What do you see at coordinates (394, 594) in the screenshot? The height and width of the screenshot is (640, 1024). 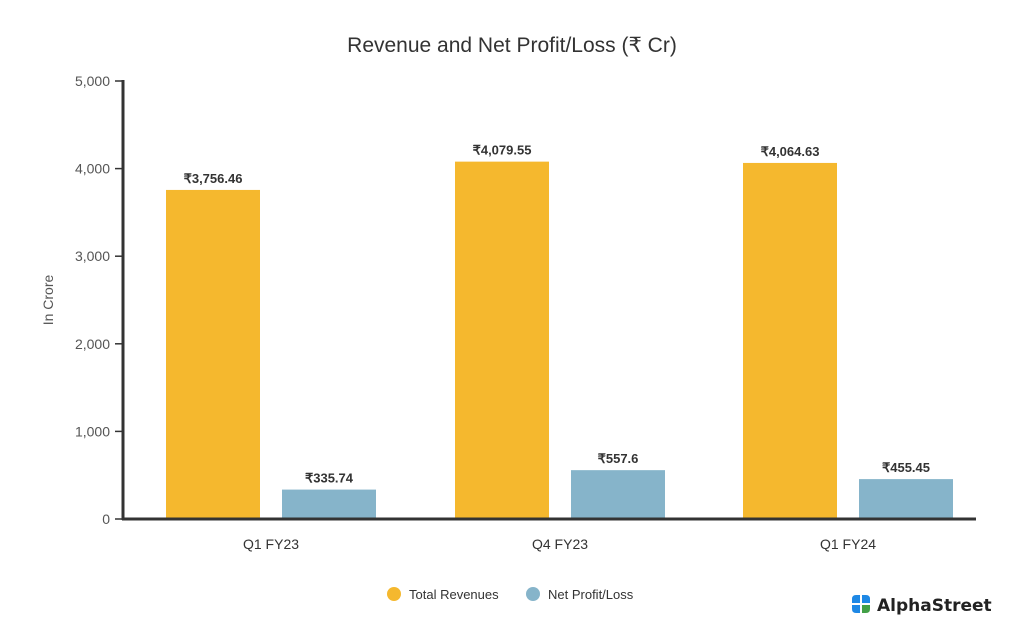 I see `legend-swatch-total-revenues` at bounding box center [394, 594].